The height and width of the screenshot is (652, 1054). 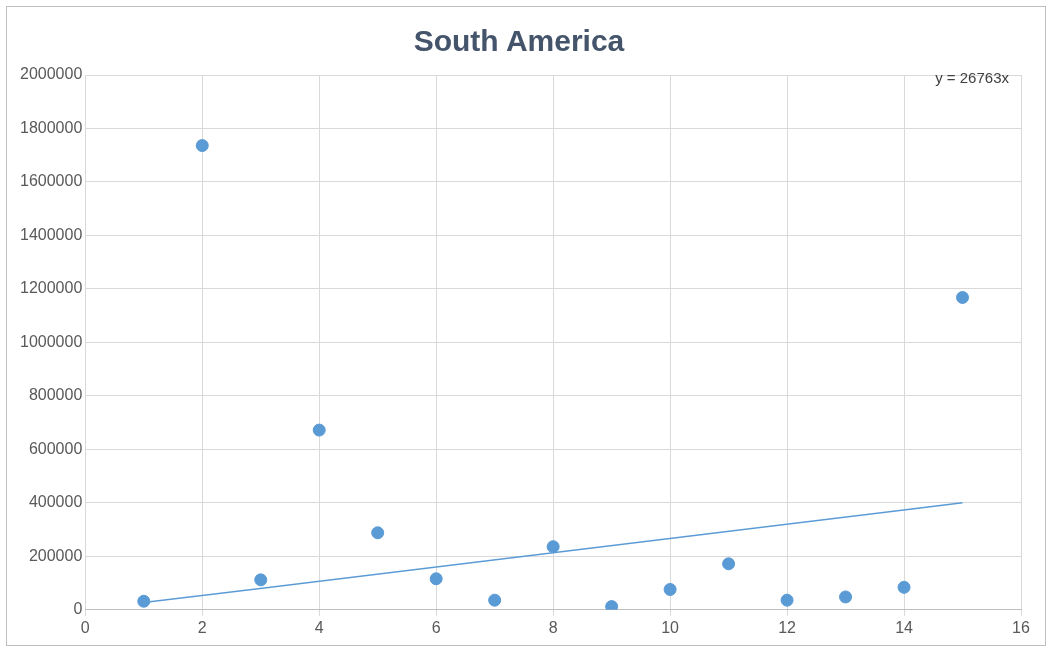 What do you see at coordinates (51, 341) in the screenshot?
I see `y-tick-label: 1000000` at bounding box center [51, 341].